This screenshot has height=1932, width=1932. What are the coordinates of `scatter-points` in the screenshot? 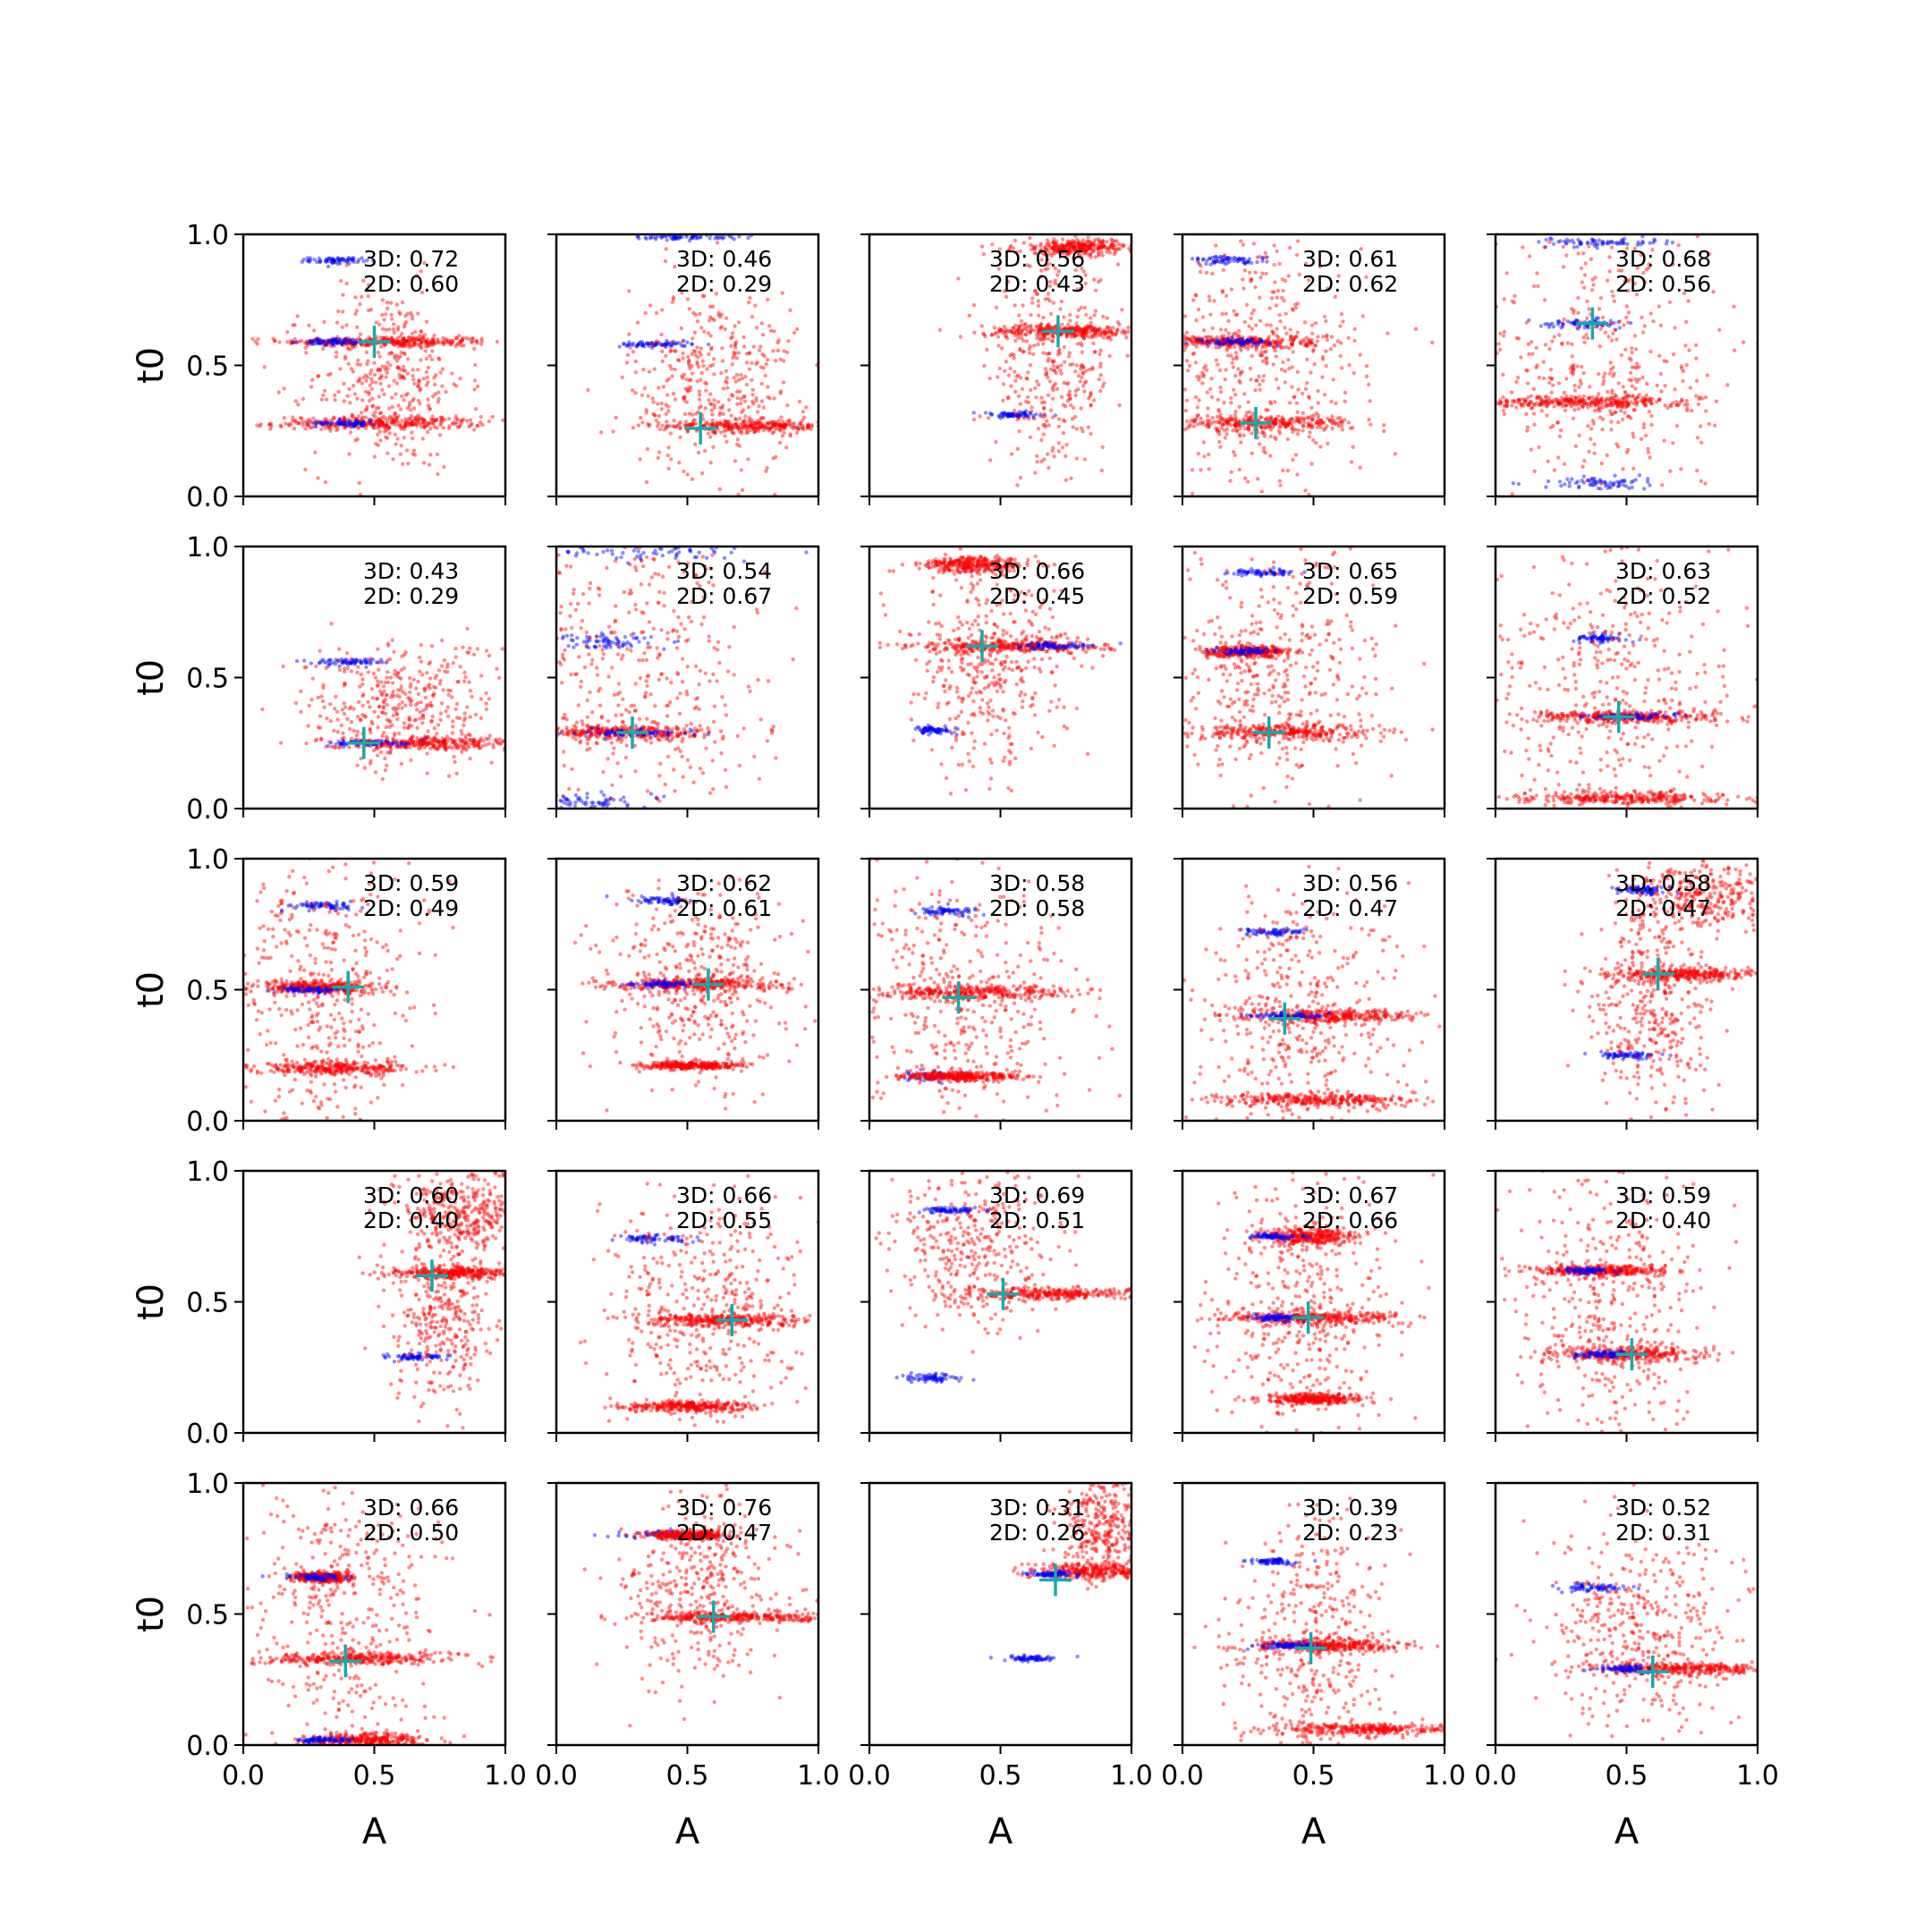 It's located at (702, 365).